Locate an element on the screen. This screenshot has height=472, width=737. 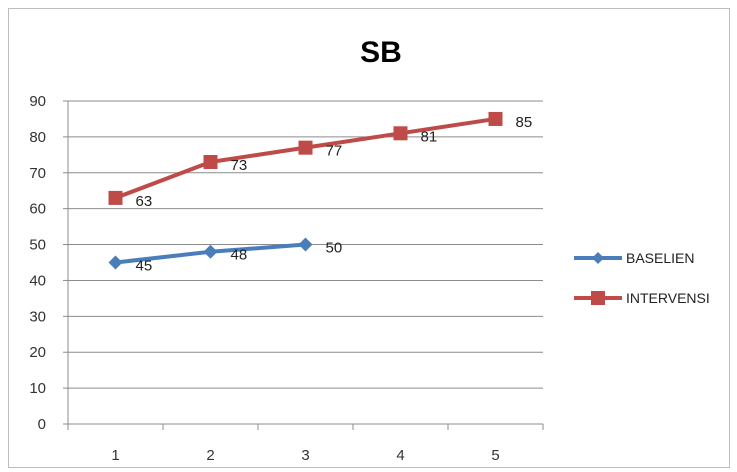
x-tick-label: 3 is located at coordinates (305, 455).